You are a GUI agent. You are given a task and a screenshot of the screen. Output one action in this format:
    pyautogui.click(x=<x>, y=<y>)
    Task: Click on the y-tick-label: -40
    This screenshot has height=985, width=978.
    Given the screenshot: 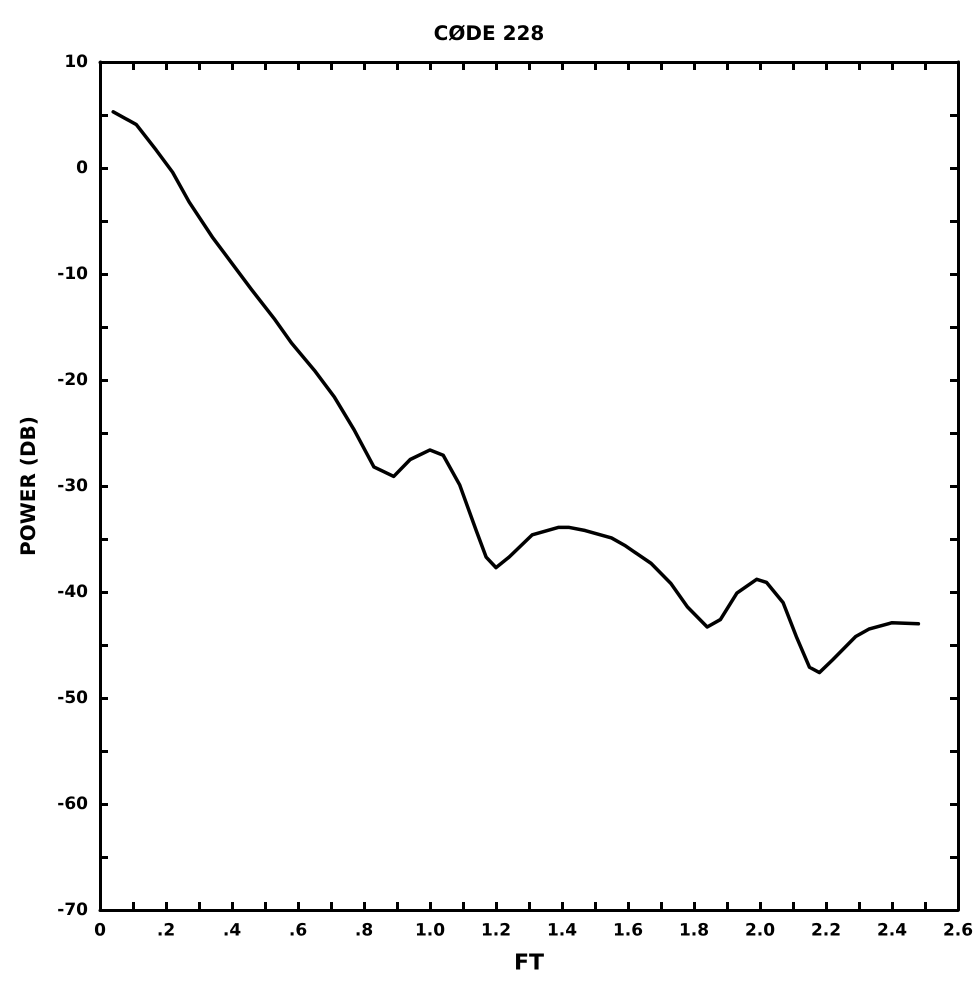 What is the action you would take?
    pyautogui.click(x=72, y=592)
    